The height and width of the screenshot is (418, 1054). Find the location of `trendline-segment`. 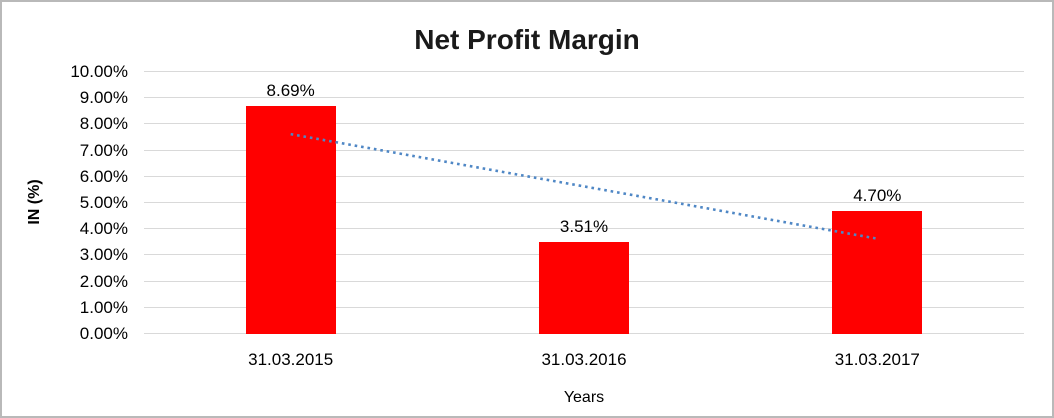

trendline-segment is located at coordinates (584, 186).